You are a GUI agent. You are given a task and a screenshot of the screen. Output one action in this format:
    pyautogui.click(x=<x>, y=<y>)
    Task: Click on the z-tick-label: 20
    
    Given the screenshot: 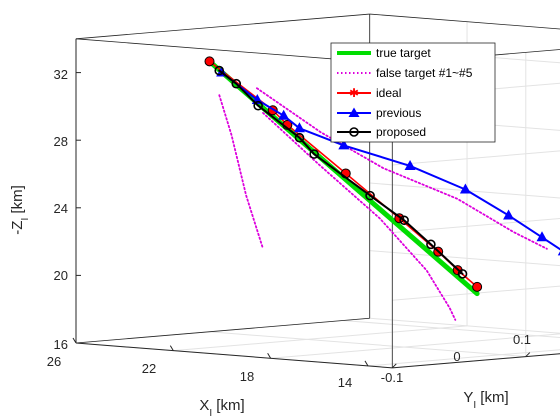 What is the action you would take?
    pyautogui.click(x=61, y=275)
    